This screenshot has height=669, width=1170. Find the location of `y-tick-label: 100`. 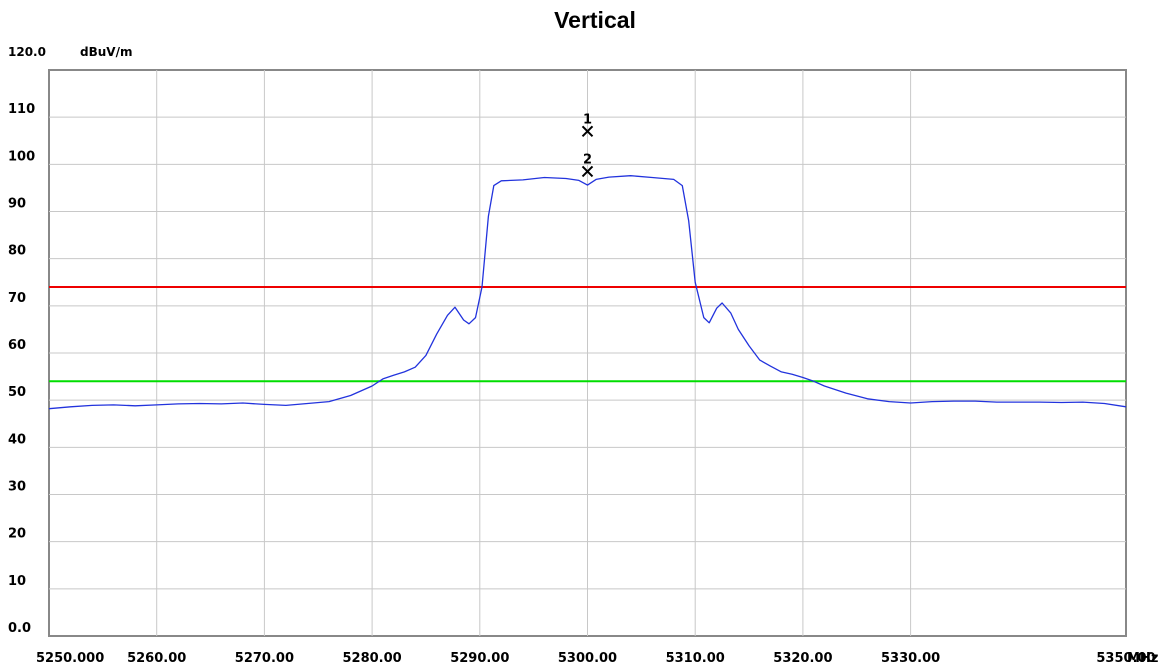

y-tick-label: 100 is located at coordinates (21, 156).